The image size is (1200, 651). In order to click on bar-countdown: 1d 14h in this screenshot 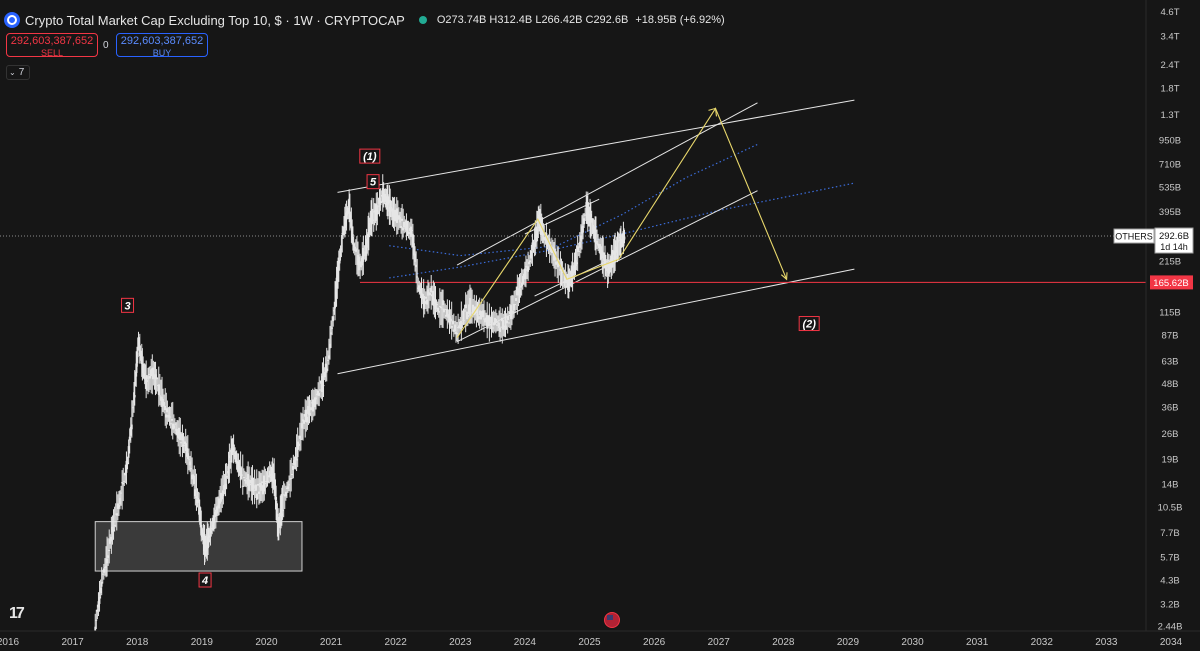, I will do `click(1174, 247)`.